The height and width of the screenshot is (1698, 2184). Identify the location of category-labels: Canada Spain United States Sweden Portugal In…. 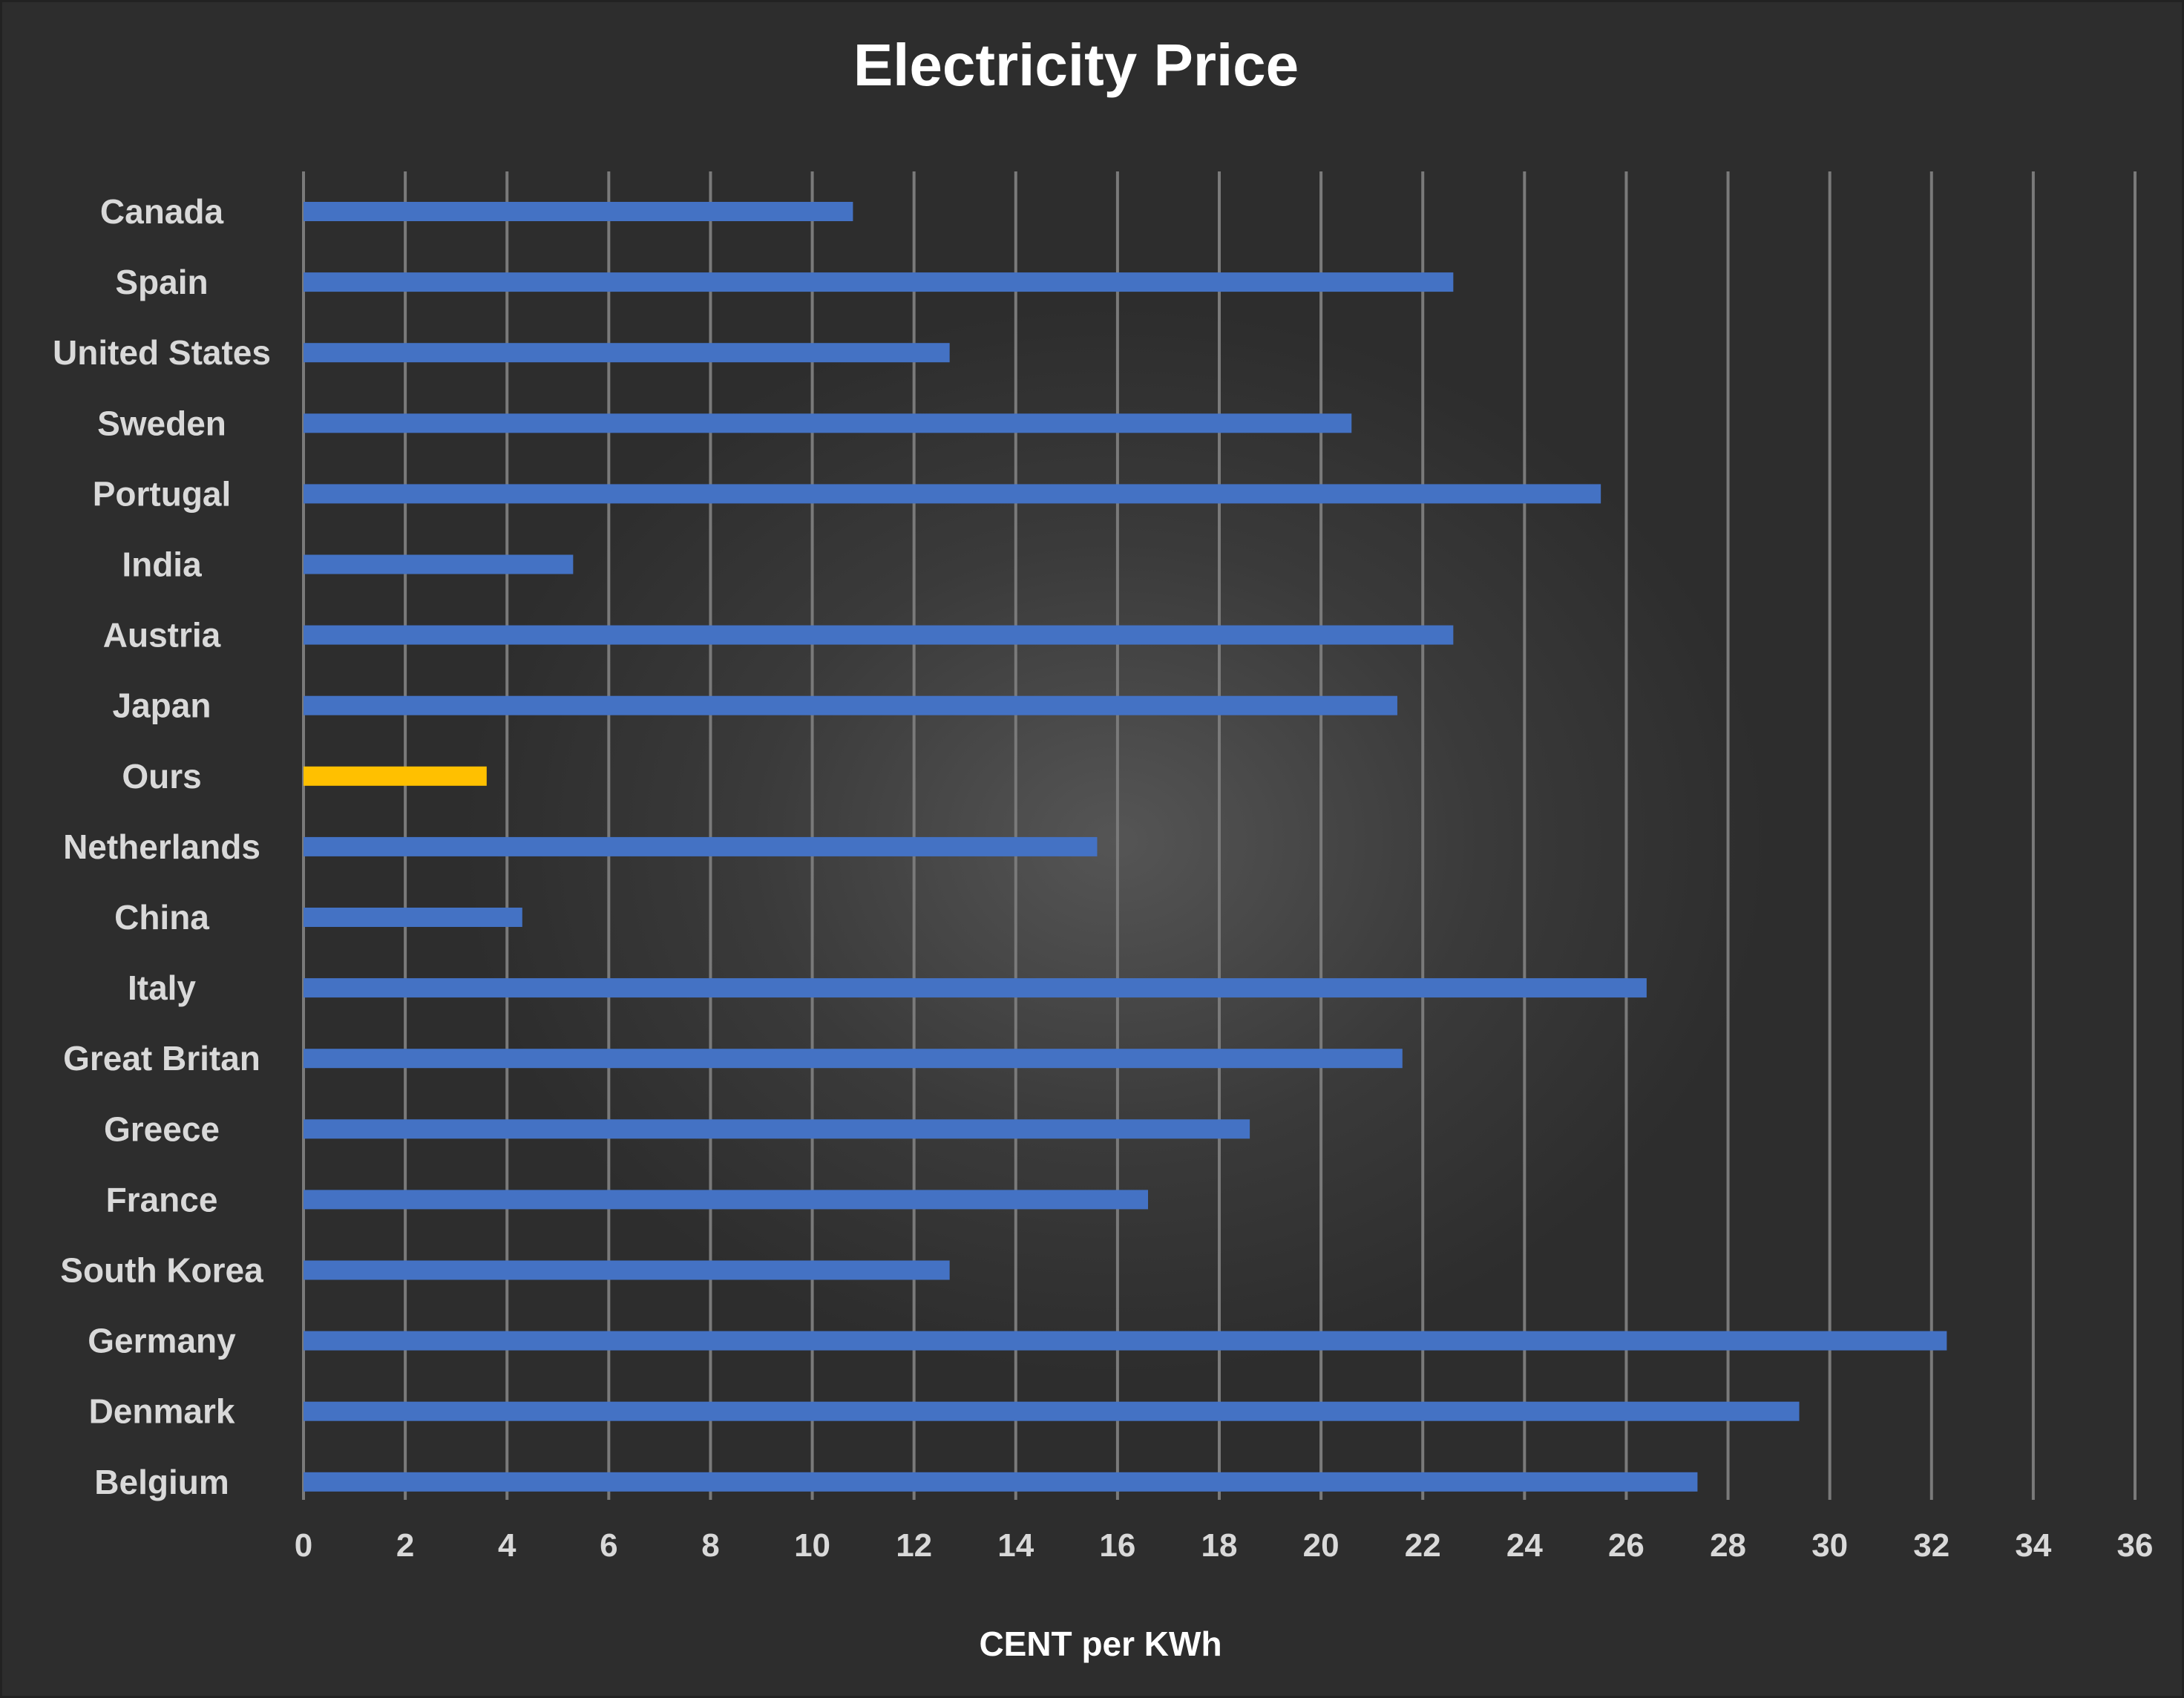
(162, 846).